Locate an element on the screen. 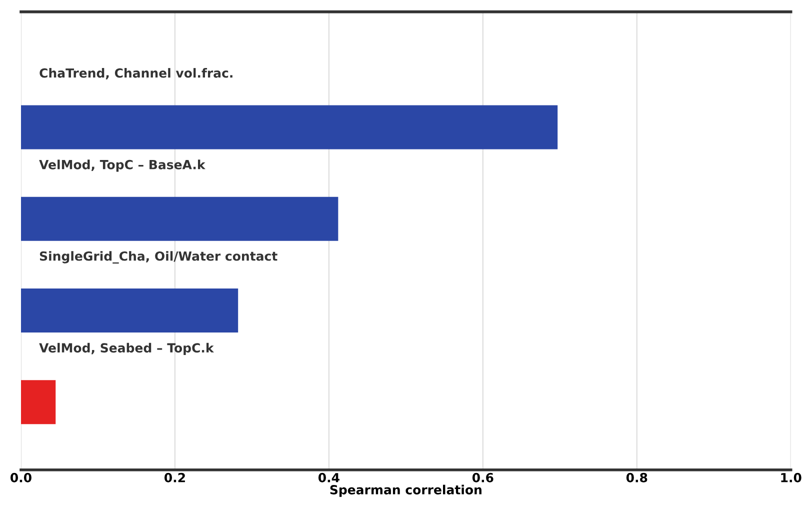 This screenshot has height=513, width=807. x-tick-label: 0.0 is located at coordinates (21, 477).